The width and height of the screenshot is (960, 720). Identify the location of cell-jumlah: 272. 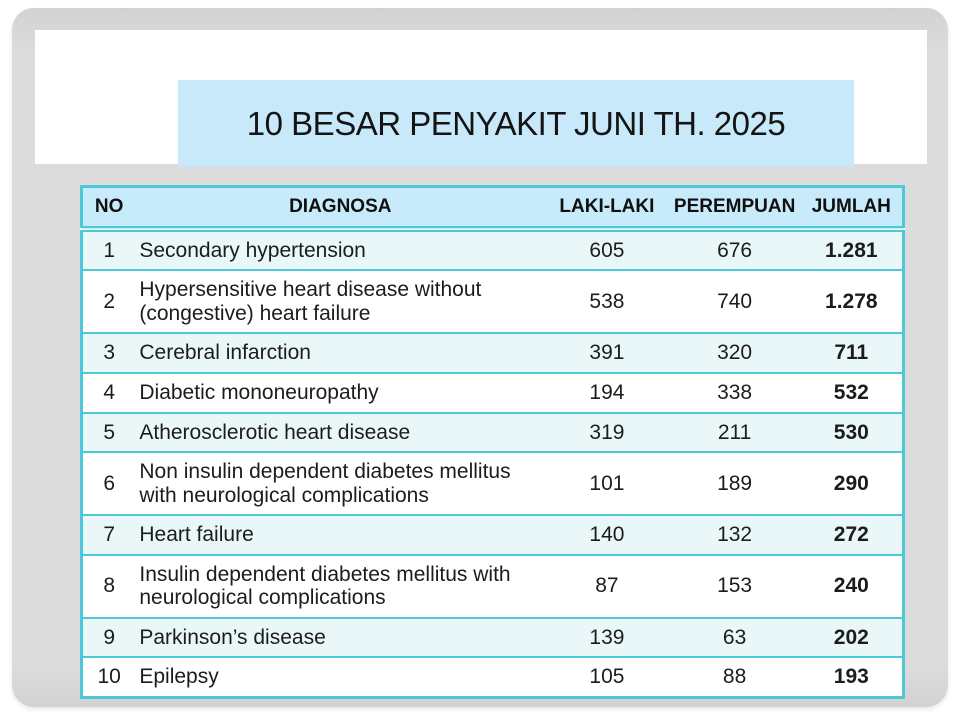
(851, 535).